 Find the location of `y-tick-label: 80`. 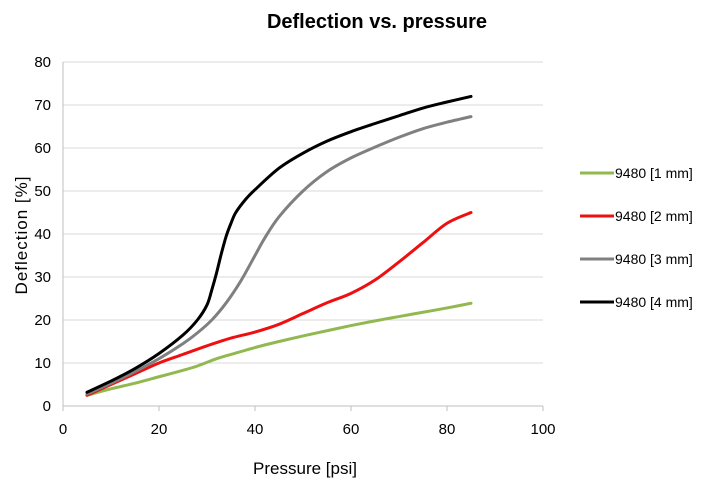

y-tick-label: 80 is located at coordinates (42, 62).